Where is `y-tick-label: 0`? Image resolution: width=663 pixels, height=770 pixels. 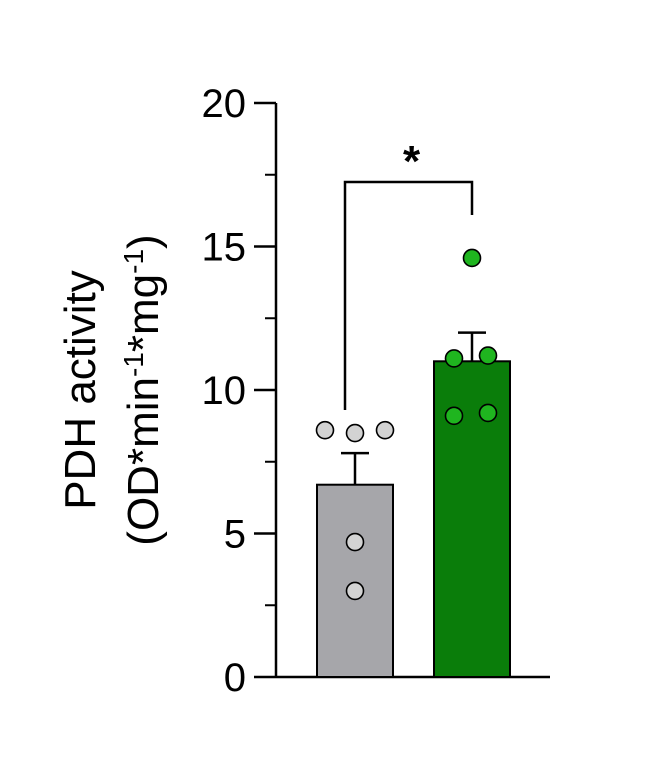 y-tick-label: 0 is located at coordinates (235, 678).